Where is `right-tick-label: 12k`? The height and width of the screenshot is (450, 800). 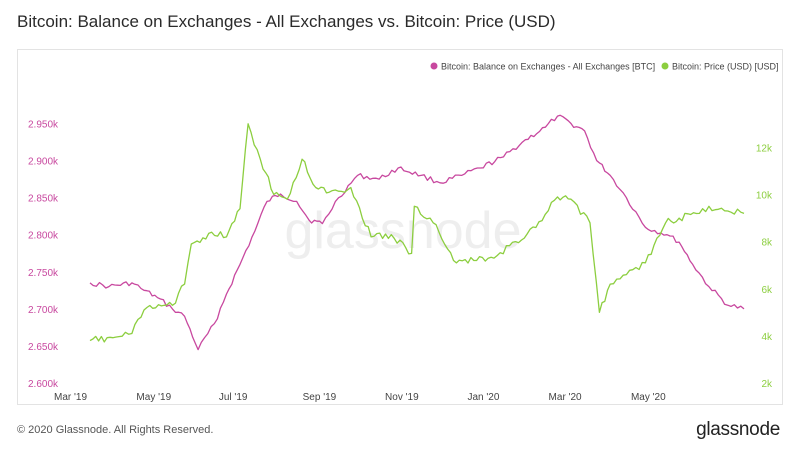 right-tick-label: 12k is located at coordinates (764, 148).